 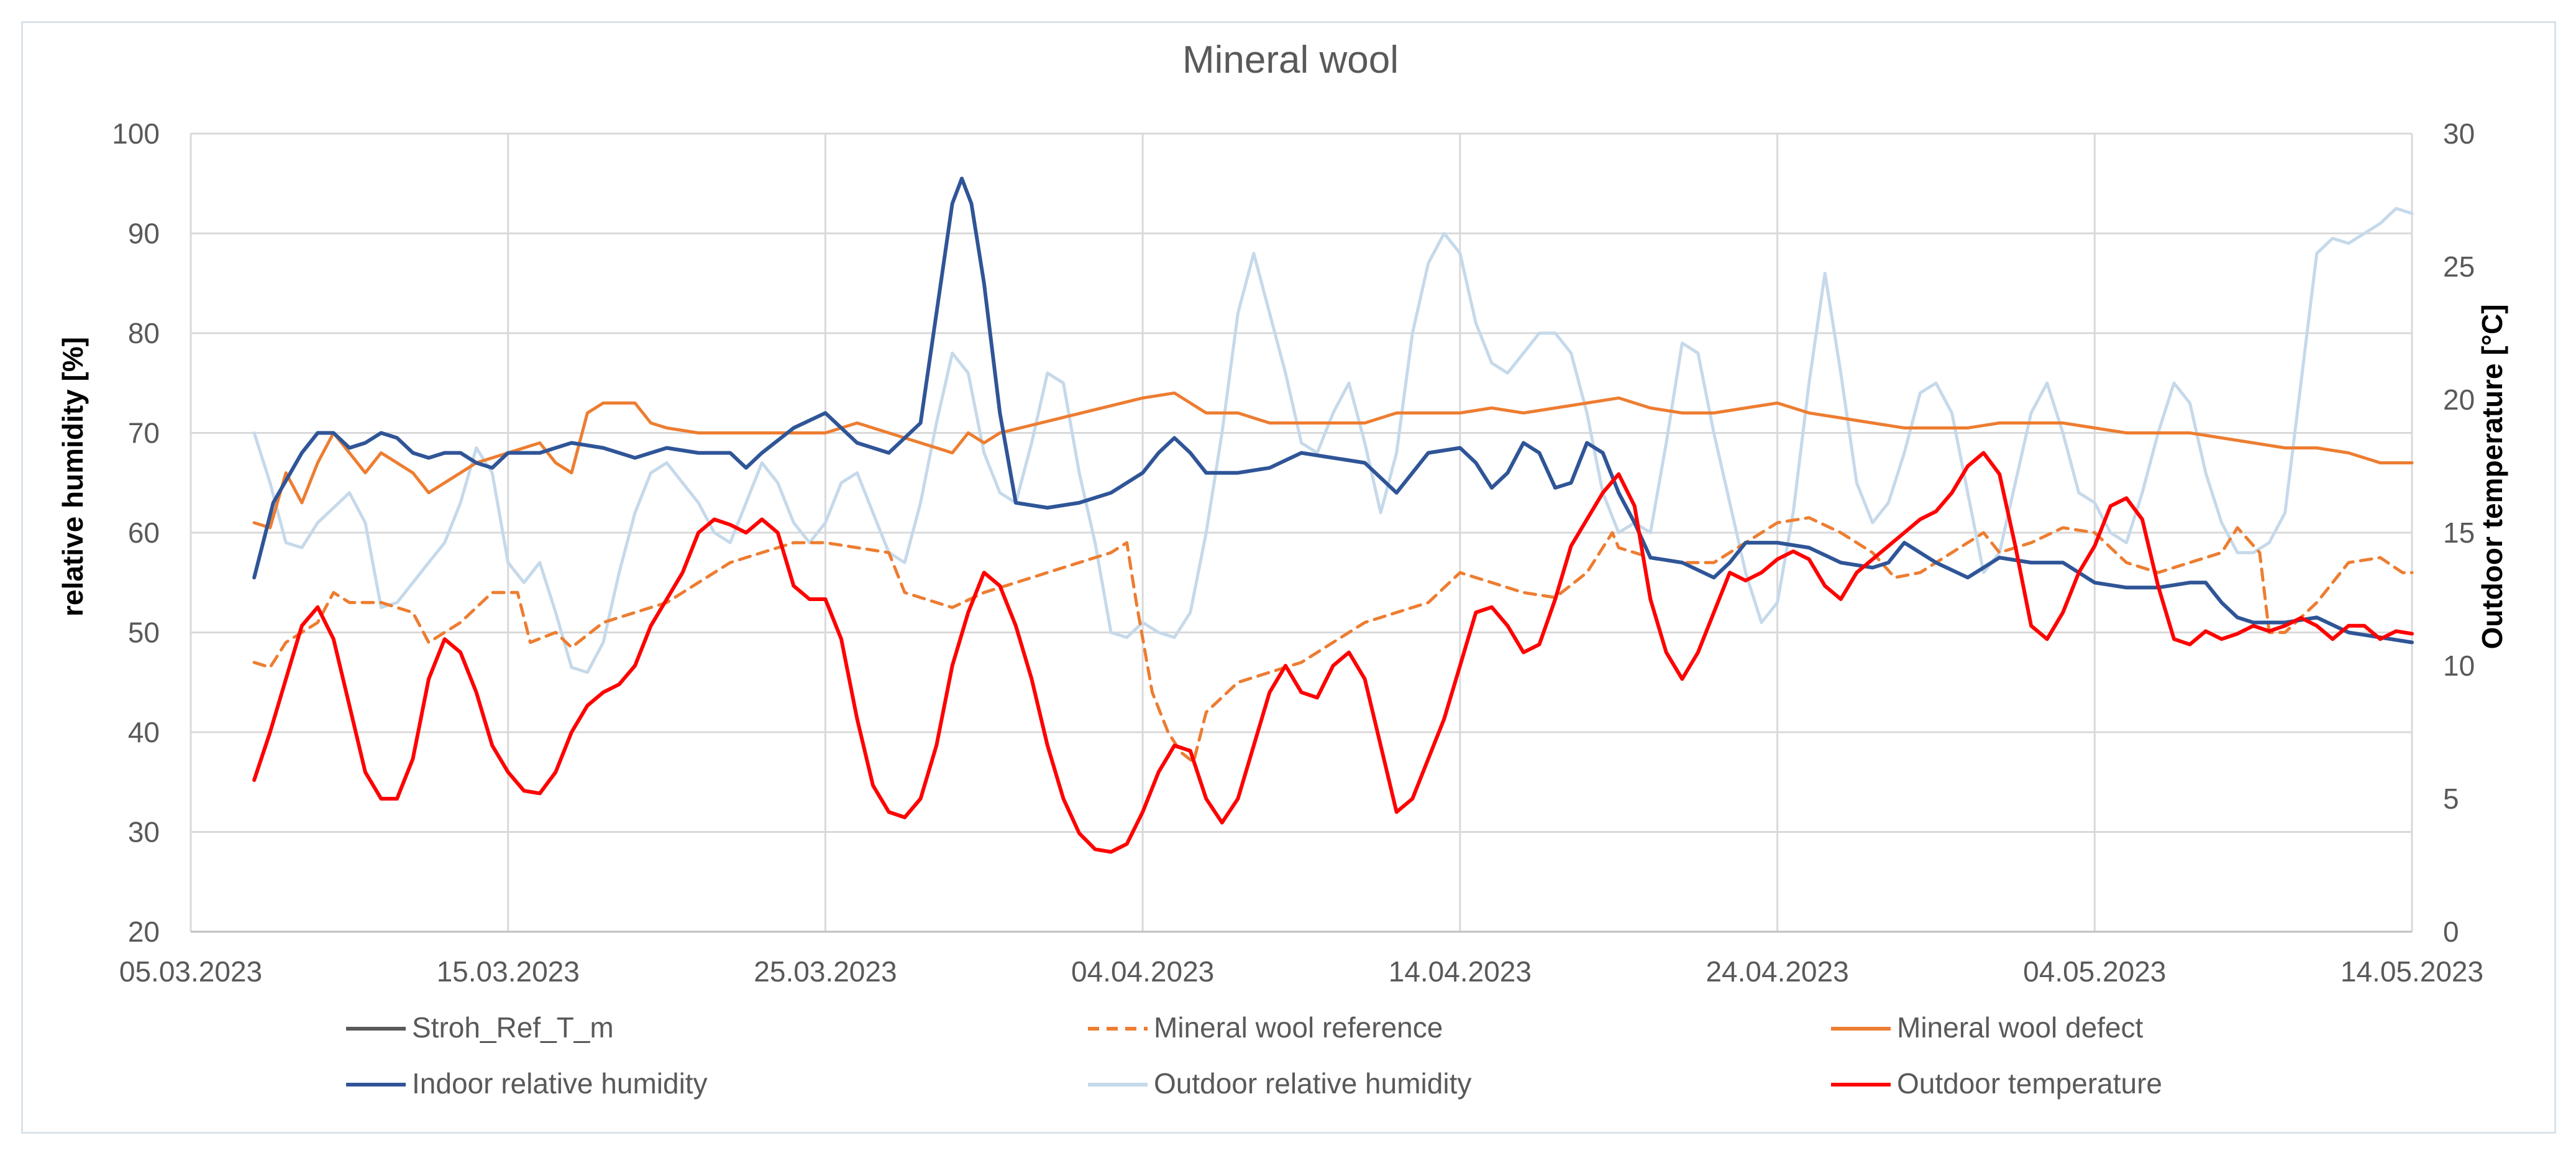 What do you see at coordinates (1333, 461) in the screenshot?
I see `series-line-mineral-wool-defect` at bounding box center [1333, 461].